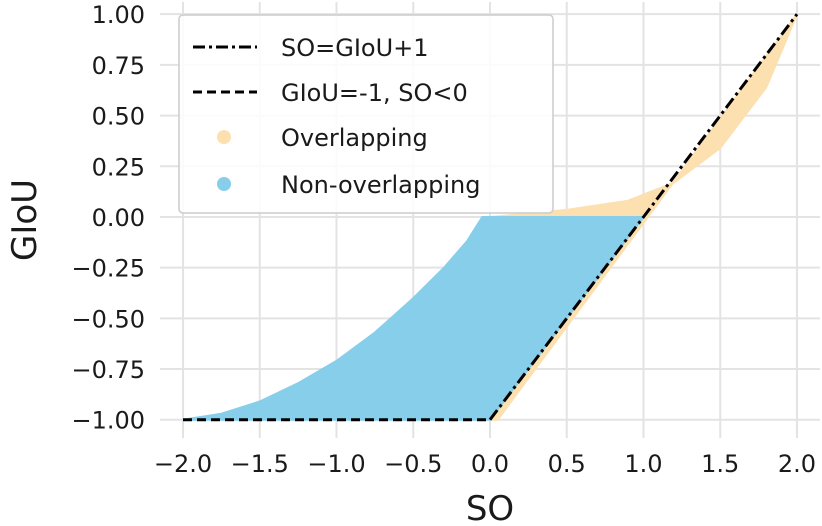 This screenshot has width=822, height=526. I want to click on x-tick-label: −2.0, so click(183, 464).